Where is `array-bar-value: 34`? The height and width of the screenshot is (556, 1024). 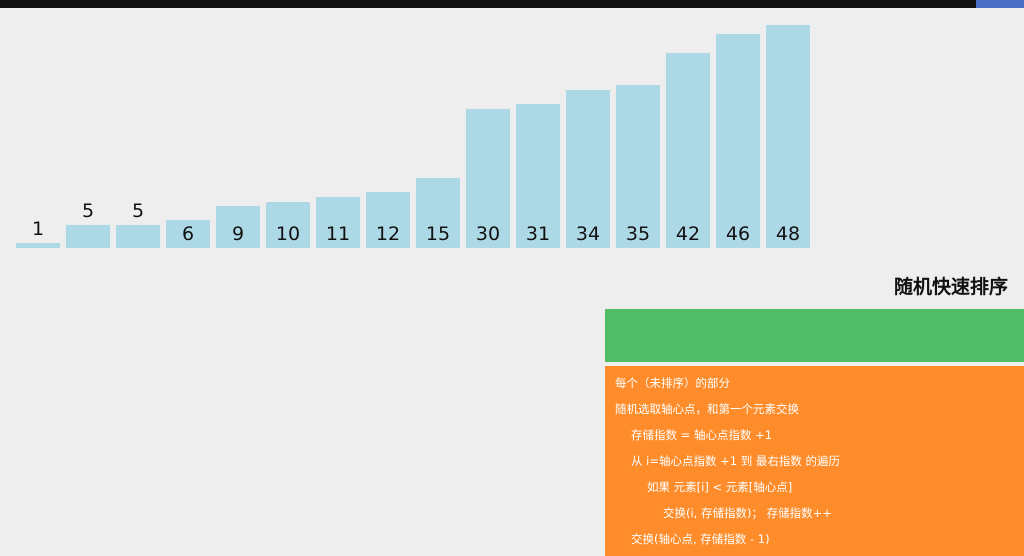
array-bar-value: 34 is located at coordinates (588, 234).